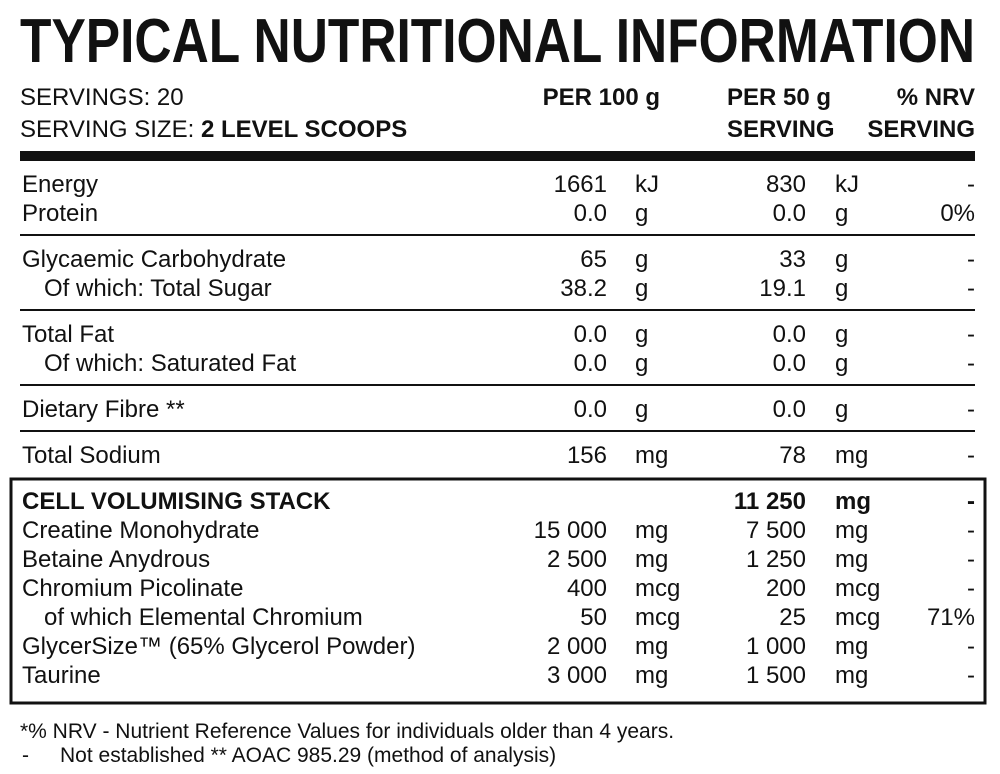 The image size is (1000, 774). Describe the element at coordinates (25, 755) in the screenshot. I see `footnote: -` at that location.